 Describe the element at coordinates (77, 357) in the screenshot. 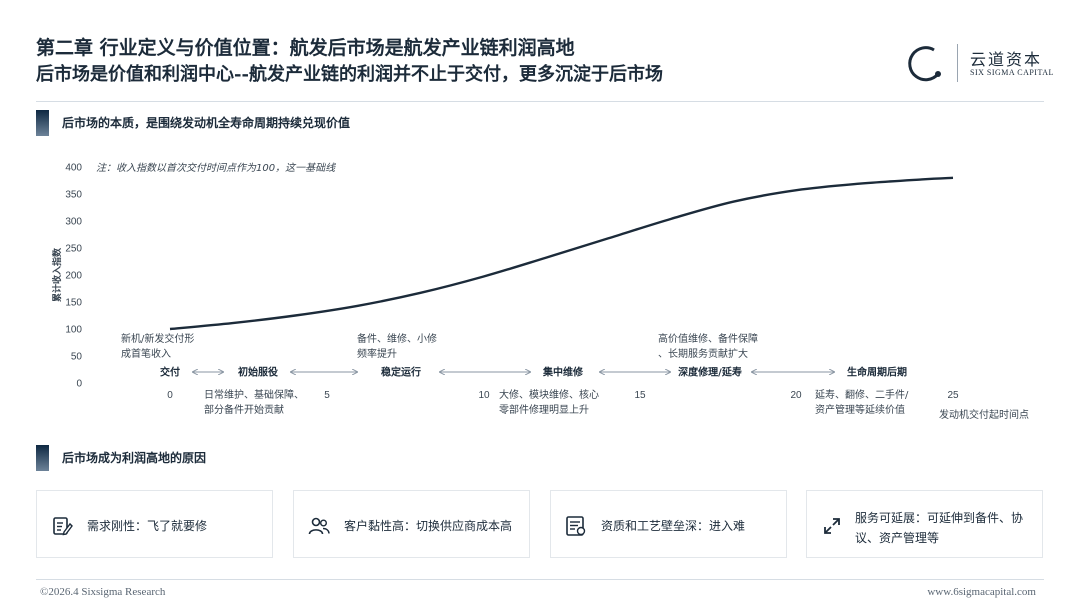

I see `y-tick-label: 50` at that location.